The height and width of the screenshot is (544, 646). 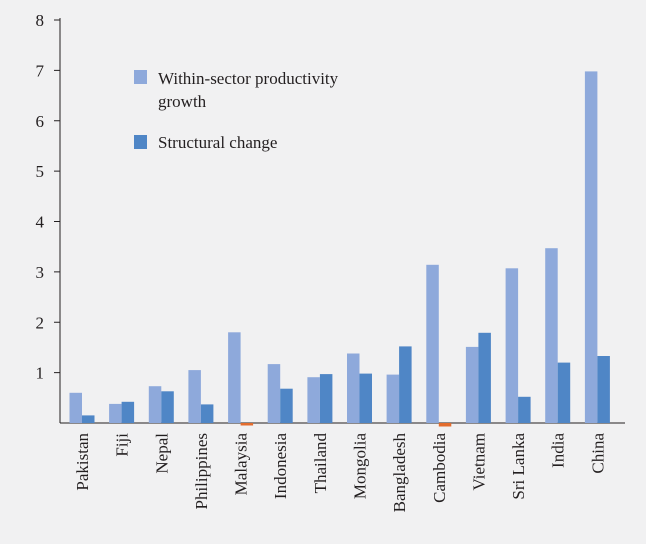 What do you see at coordinates (40, 20) in the screenshot?
I see `y-tick-label: 8` at bounding box center [40, 20].